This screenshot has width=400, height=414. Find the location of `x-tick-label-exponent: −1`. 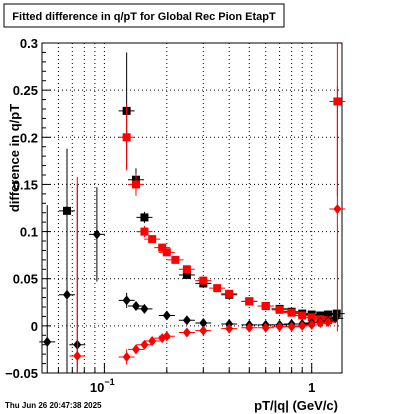

x-tick-label-exponent: −1 is located at coordinates (109, 382).